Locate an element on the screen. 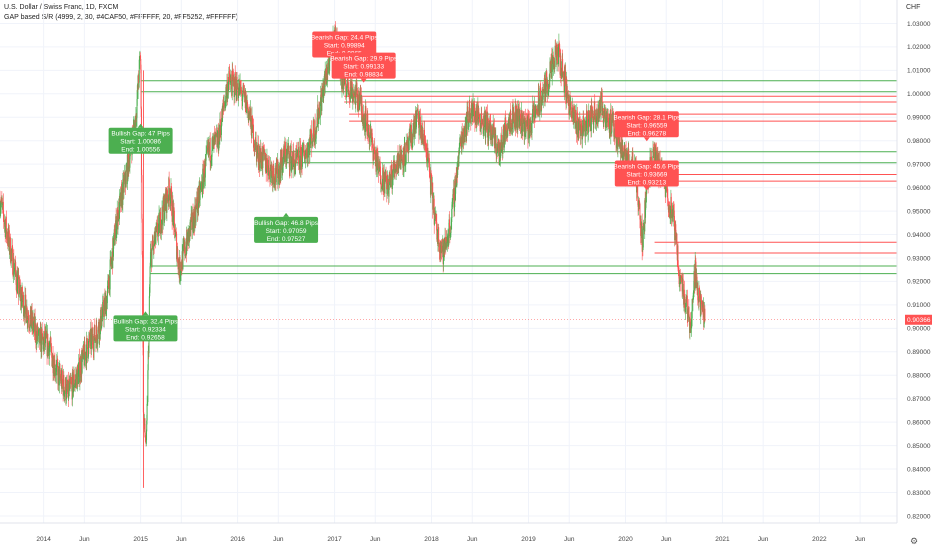 This screenshot has width=932, height=550. price-tick-label: 0.92000 is located at coordinates (919, 282).